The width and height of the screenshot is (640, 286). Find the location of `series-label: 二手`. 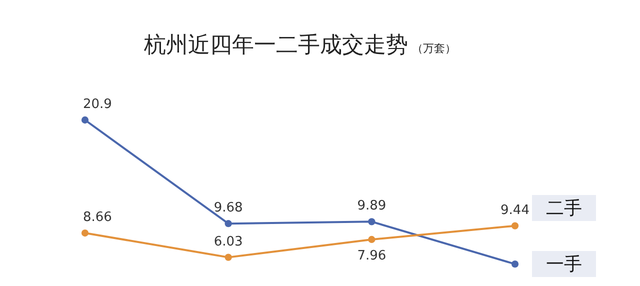

series-label: 二手 is located at coordinates (564, 208).